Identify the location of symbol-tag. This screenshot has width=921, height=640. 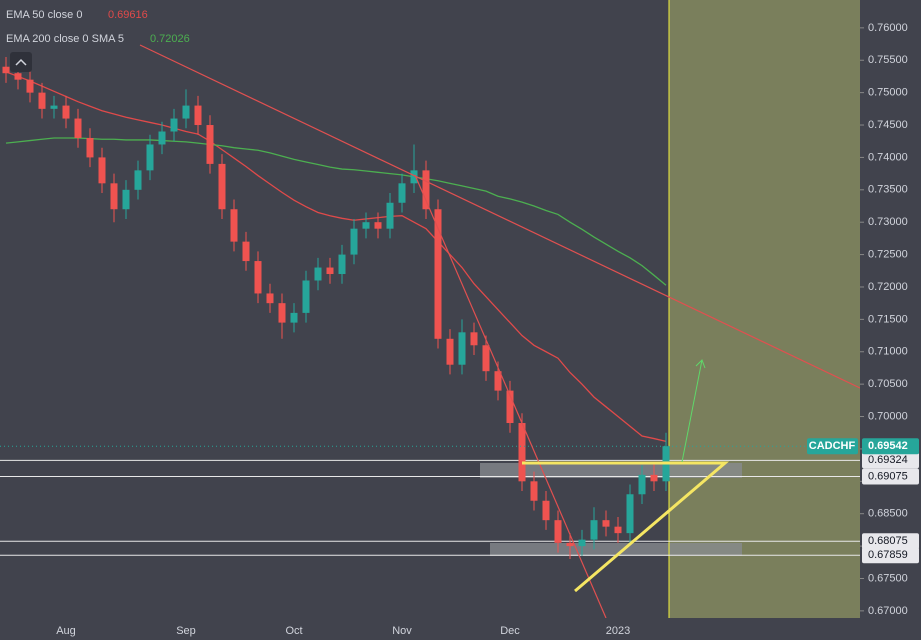
(832, 446).